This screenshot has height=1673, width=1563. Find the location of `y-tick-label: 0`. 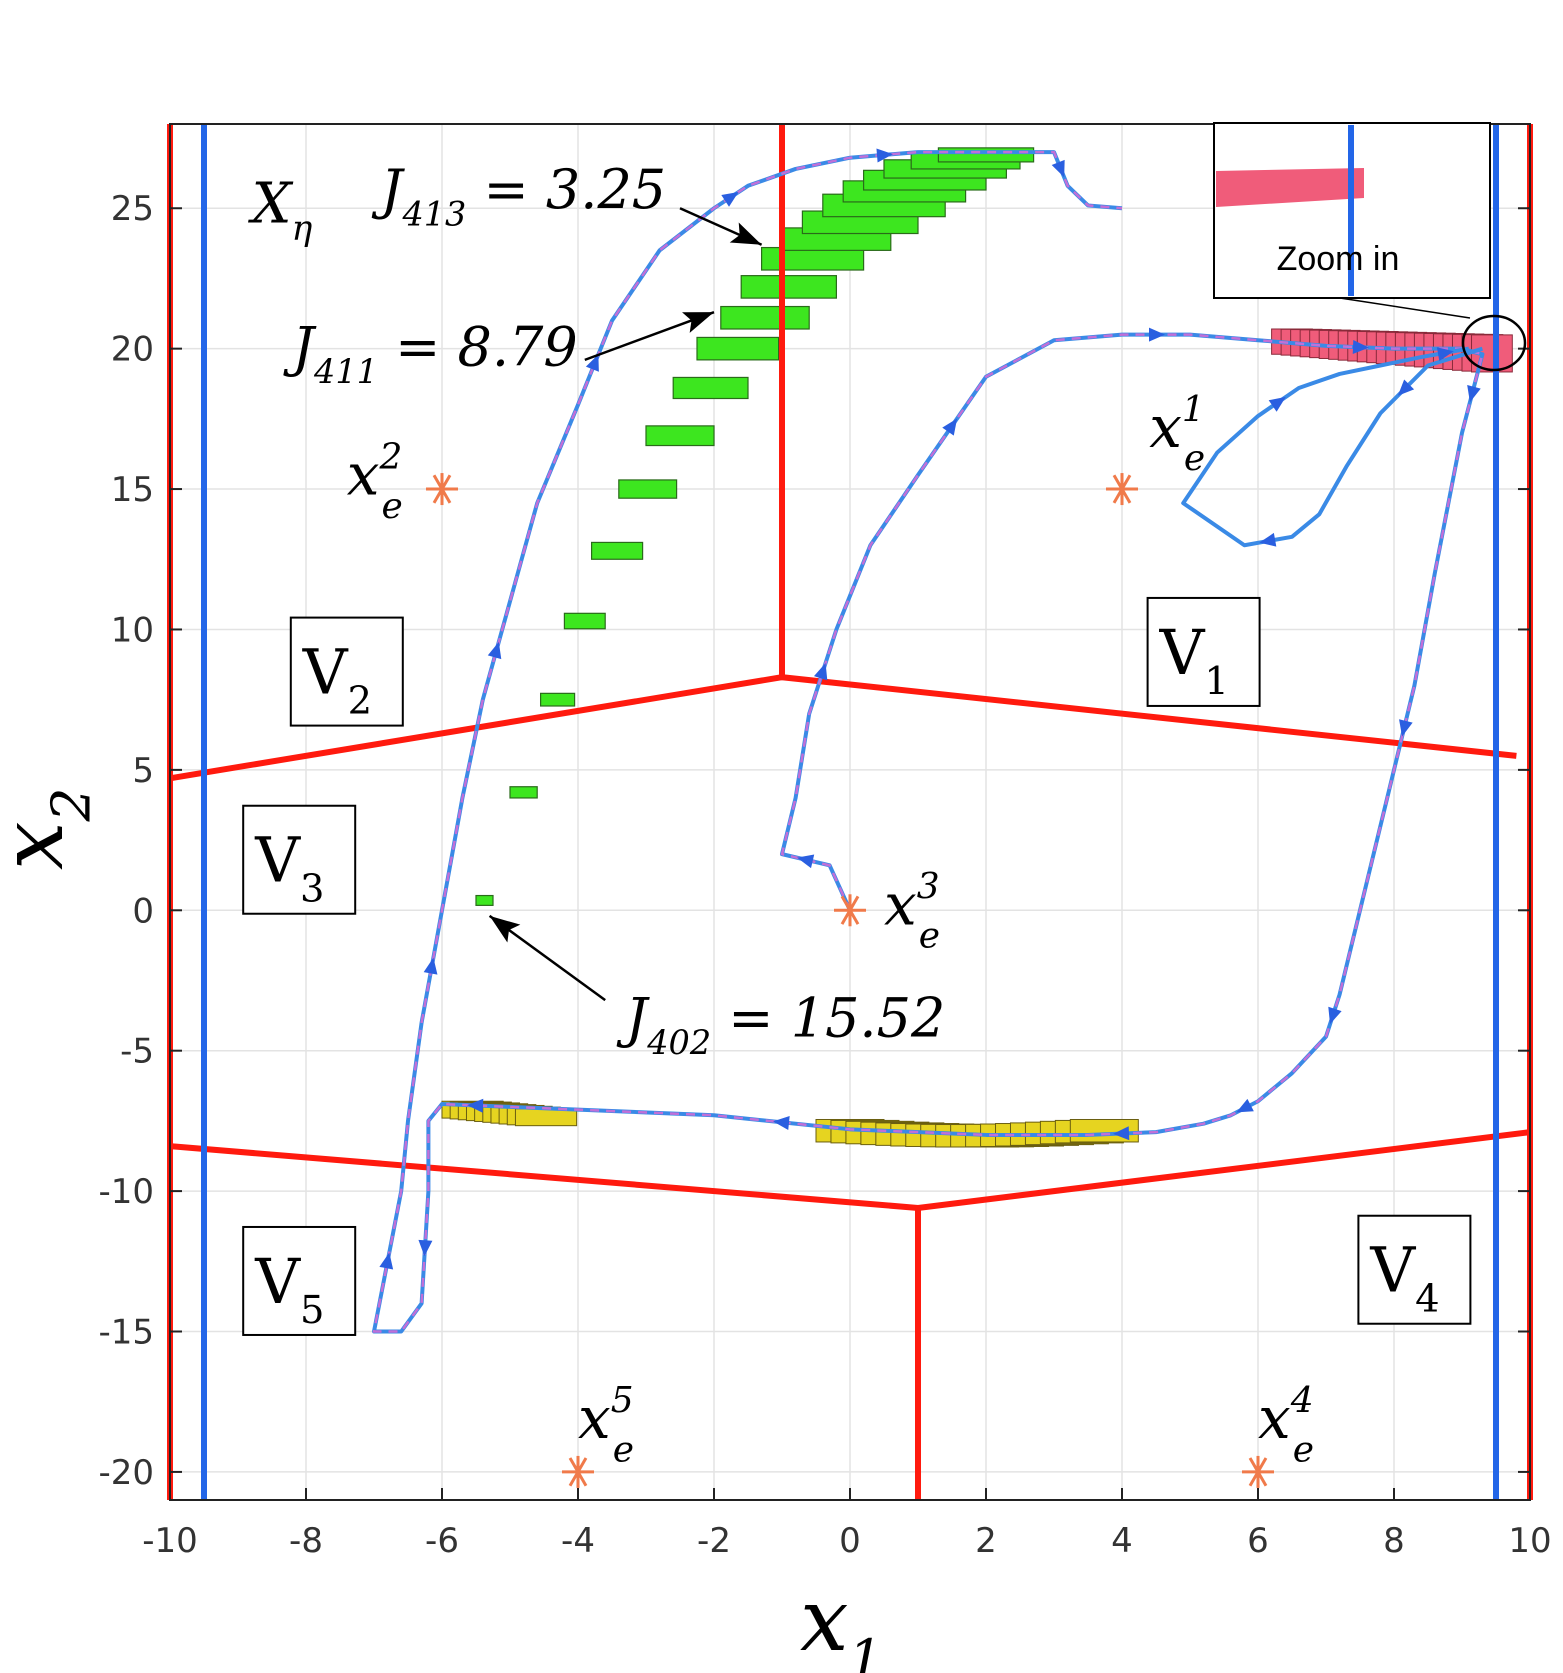

y-tick-label: 0 is located at coordinates (143, 911).